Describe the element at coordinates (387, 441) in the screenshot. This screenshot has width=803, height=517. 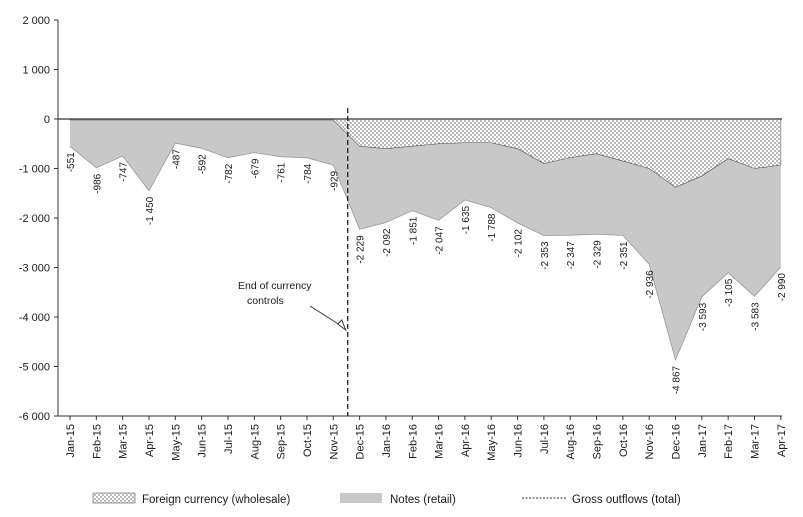
I see `x-tick-label: Jan-16` at that location.